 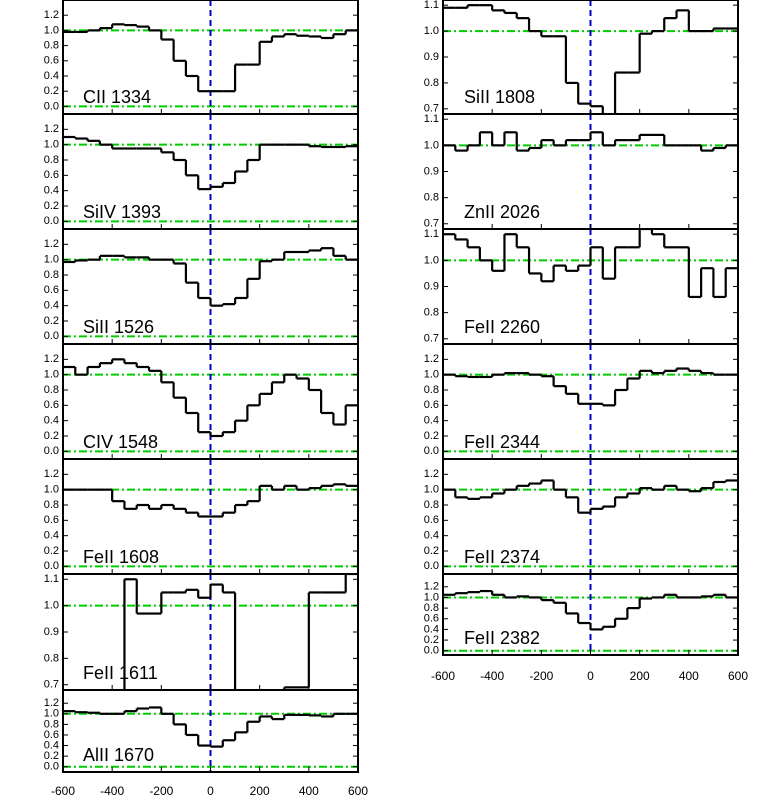 I want to click on line-label: FeII 1608, so click(x=121, y=557).